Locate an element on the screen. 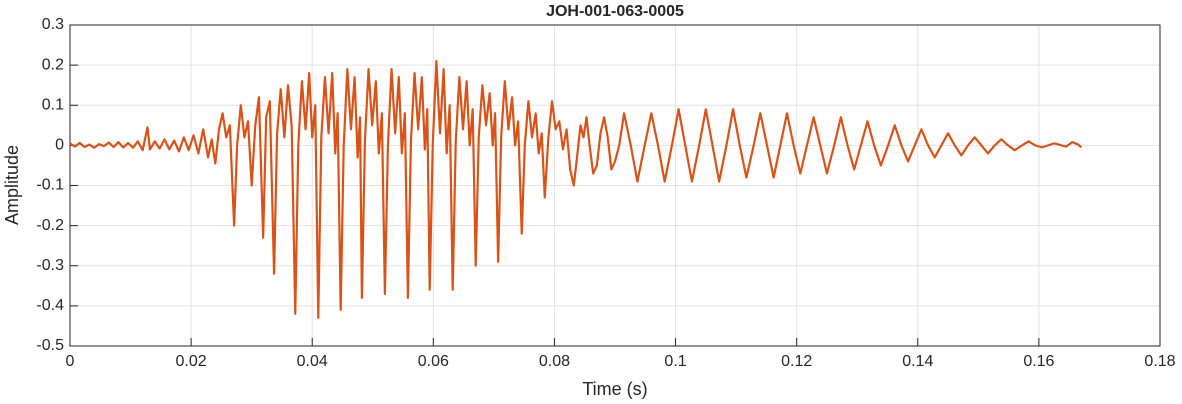 Image resolution: width=1182 pixels, height=404 pixels. y-tick-label: -0.2 is located at coordinates (50, 225).